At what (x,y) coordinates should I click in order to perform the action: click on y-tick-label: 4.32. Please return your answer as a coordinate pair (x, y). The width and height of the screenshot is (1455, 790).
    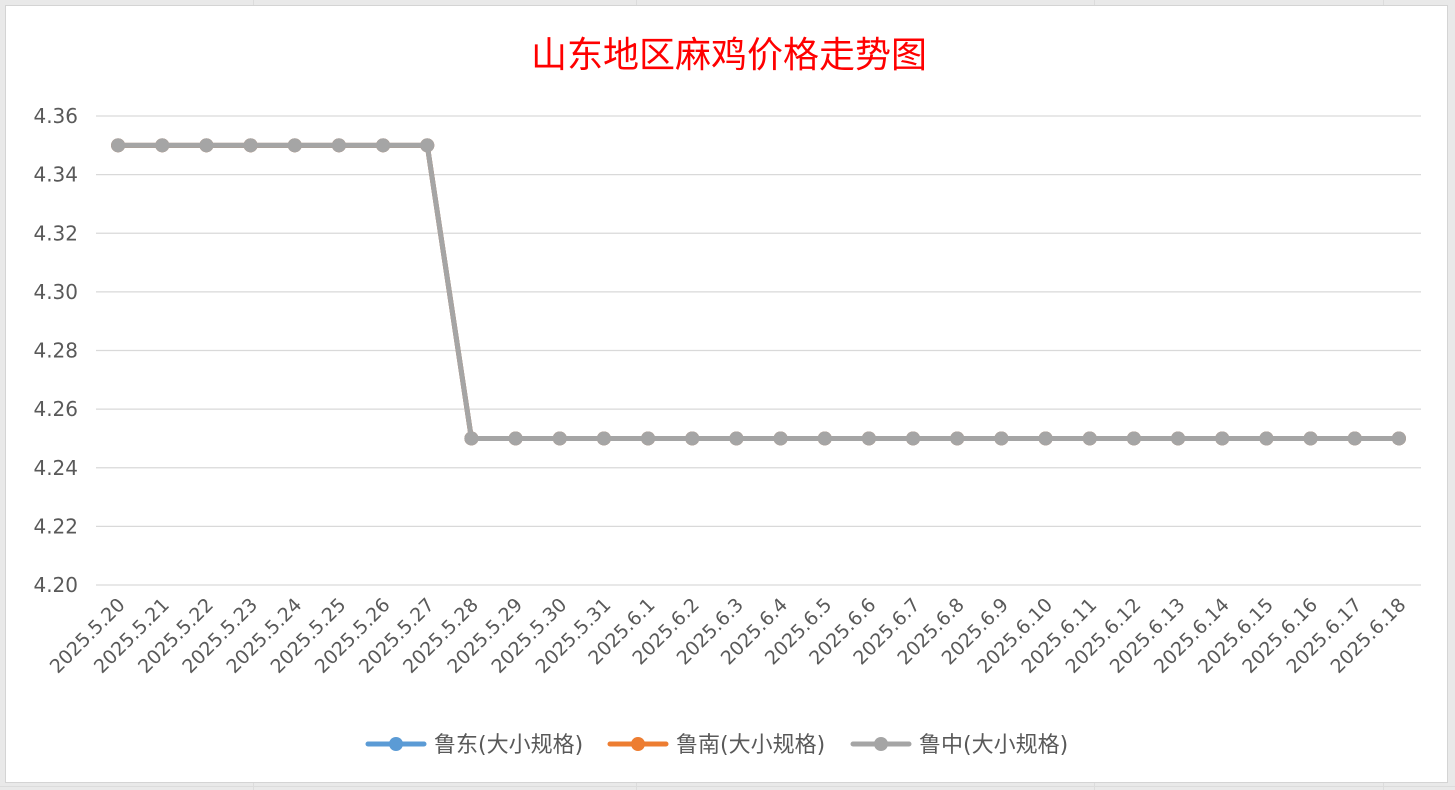
    Looking at the image, I should click on (55, 233).